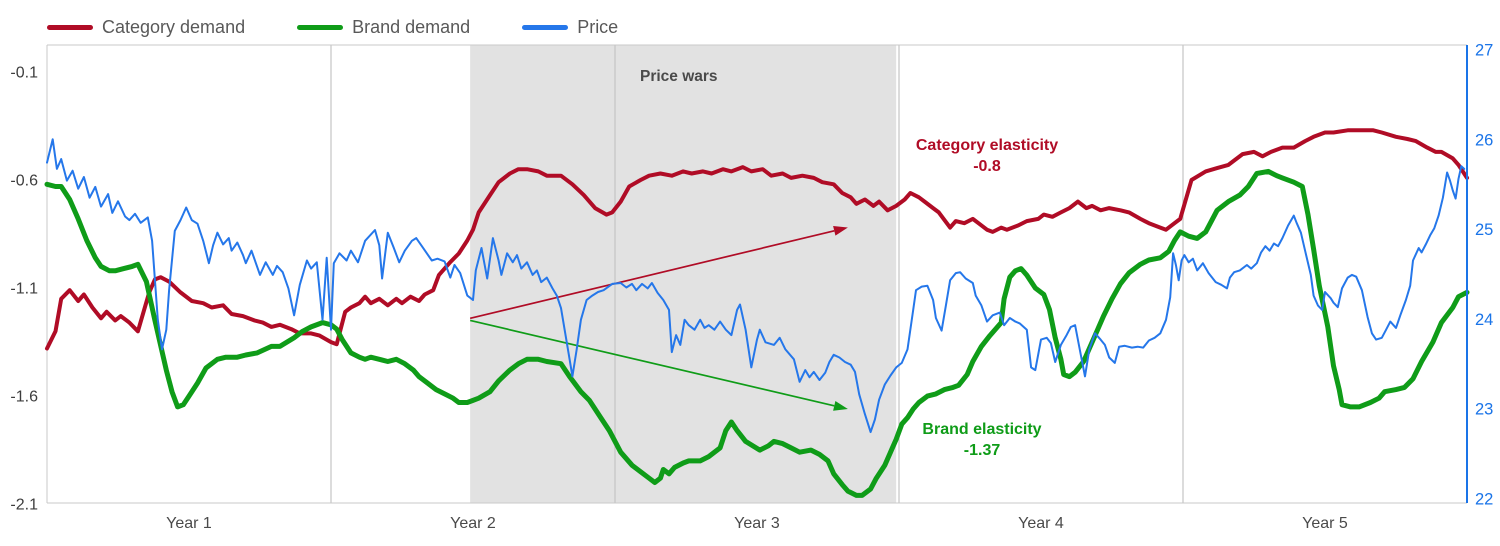  Describe the element at coordinates (1484, 410) in the screenshot. I see `right-axis-tick-label: 23` at that location.